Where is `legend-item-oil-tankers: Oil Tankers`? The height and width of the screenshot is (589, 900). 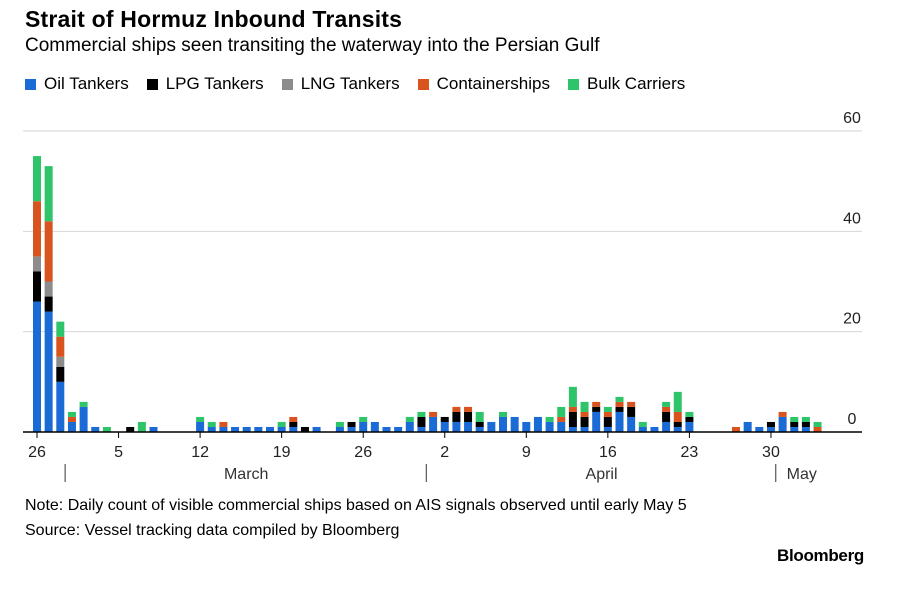 legend-item-oil-tankers: Oil Tankers is located at coordinates (77, 84).